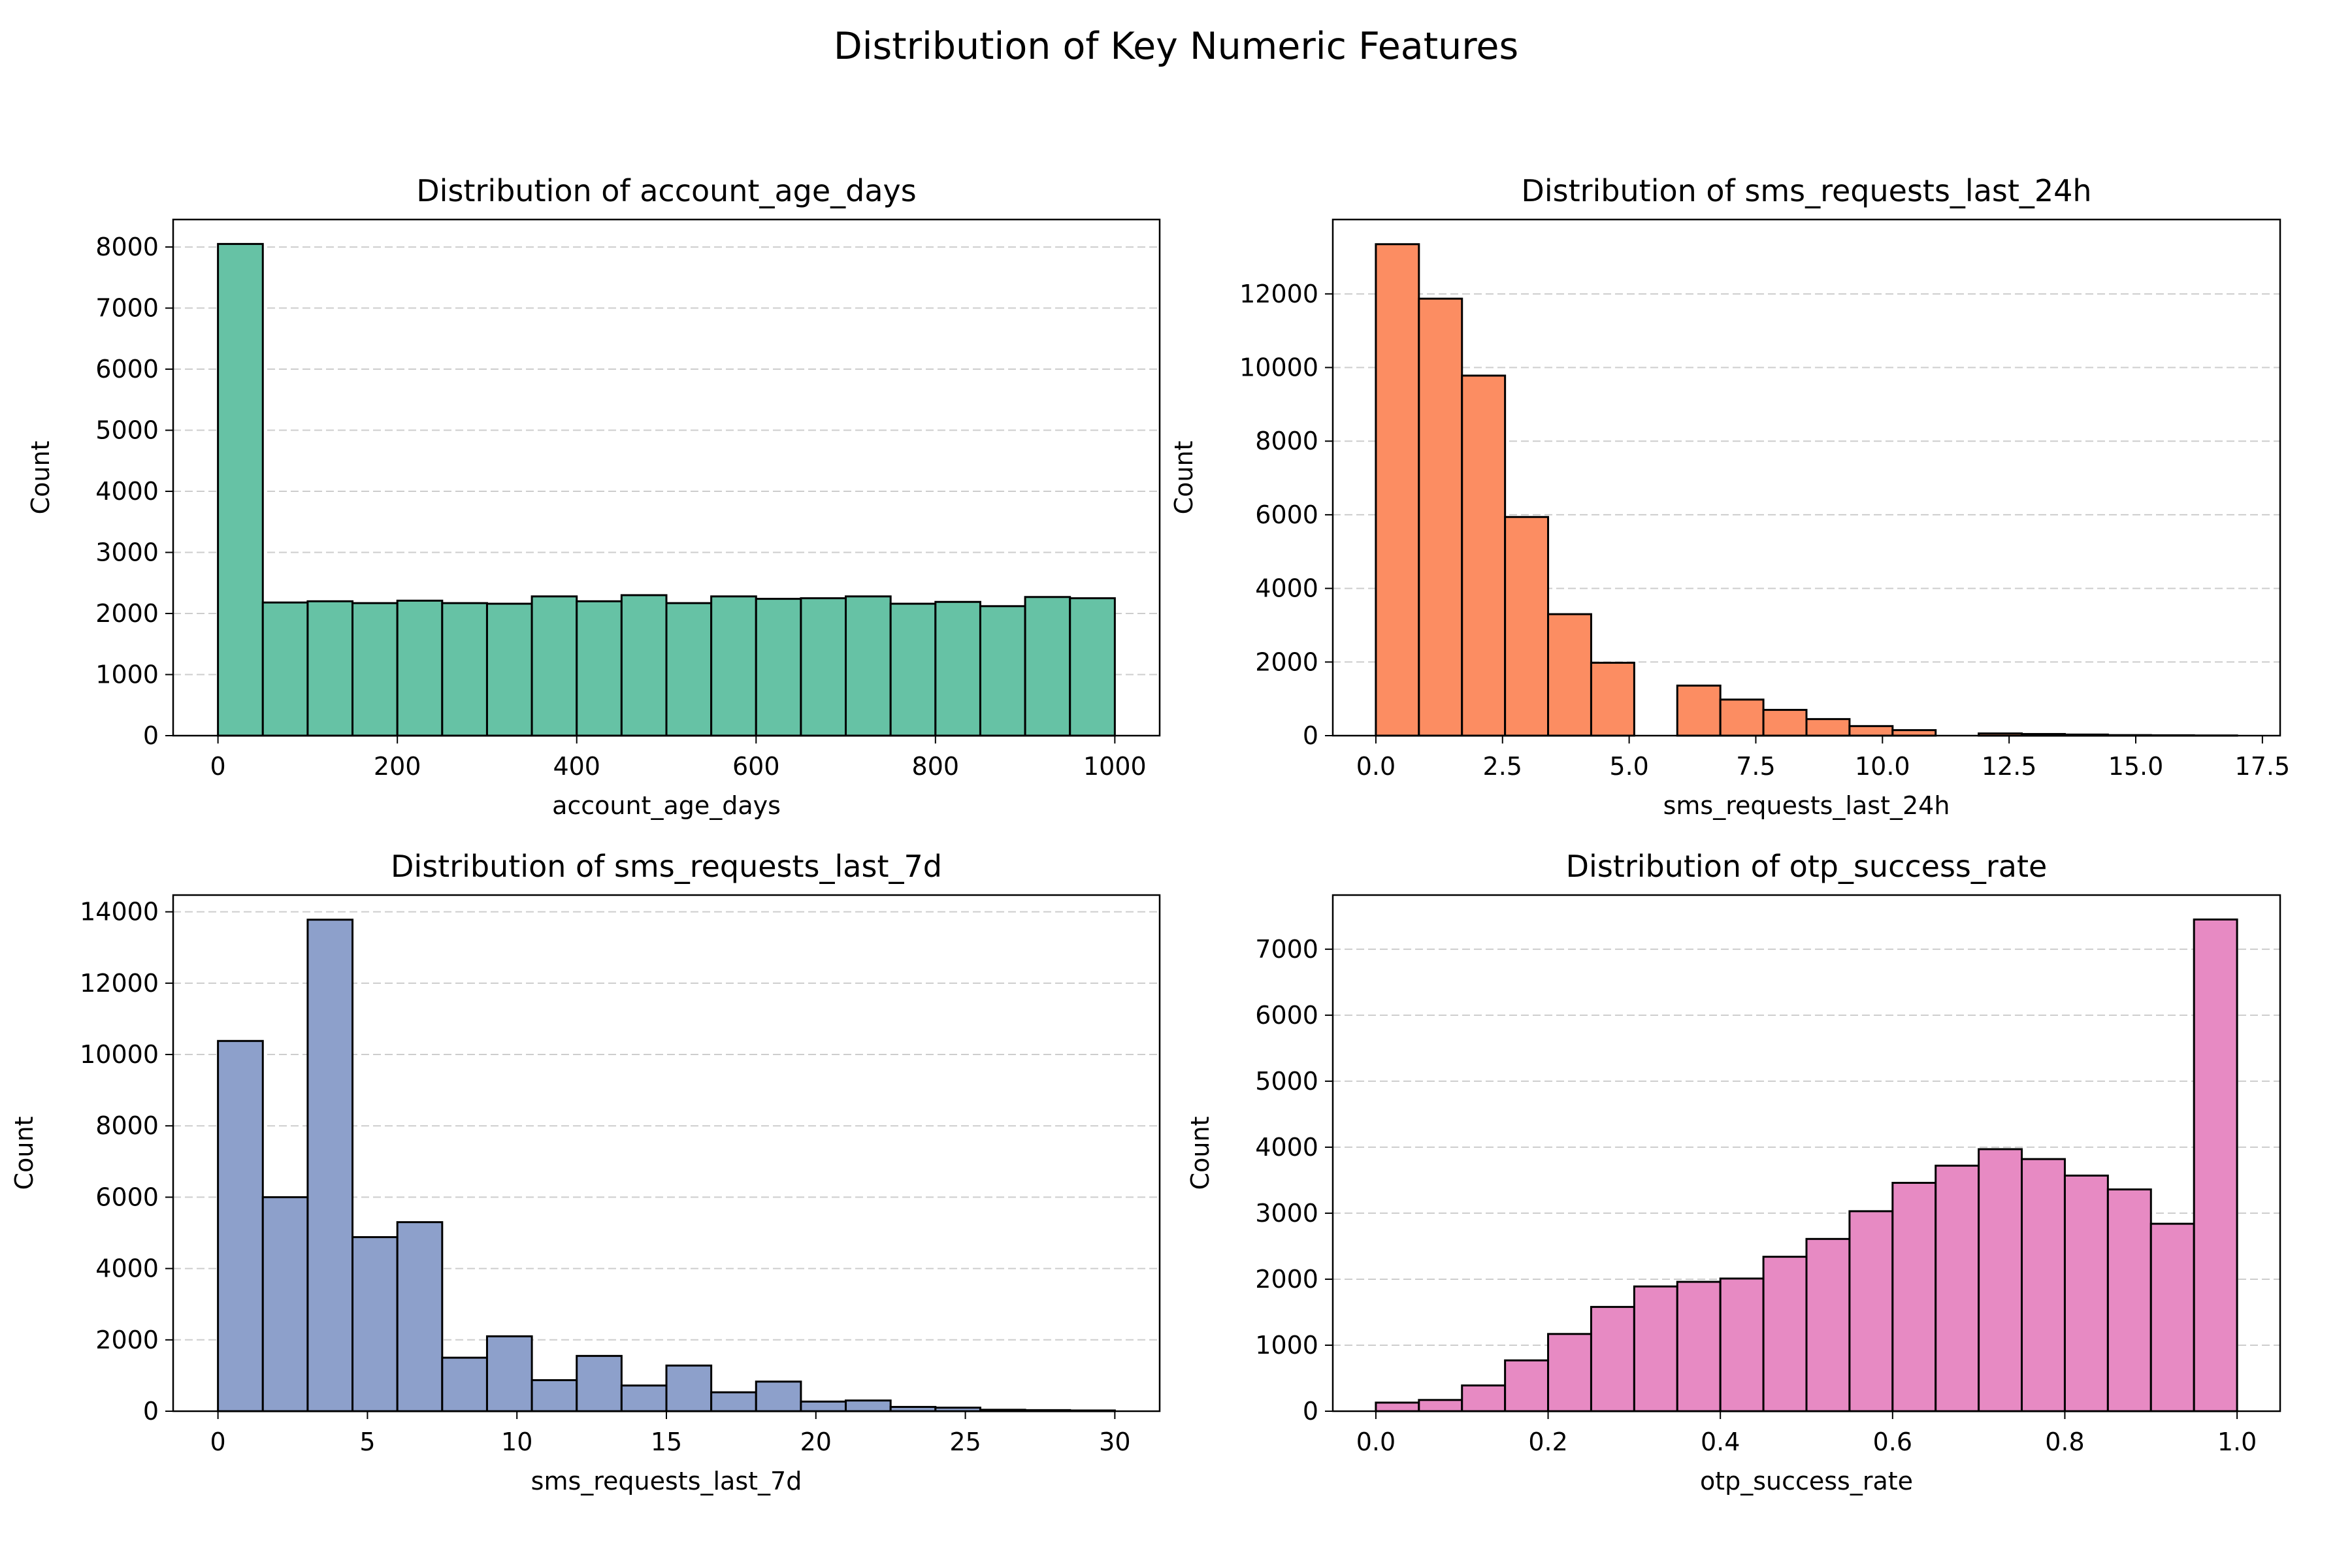 The width and height of the screenshot is (2352, 1568). Describe the element at coordinates (936, 766) in the screenshot. I see `x-tick-label: 800` at that location.